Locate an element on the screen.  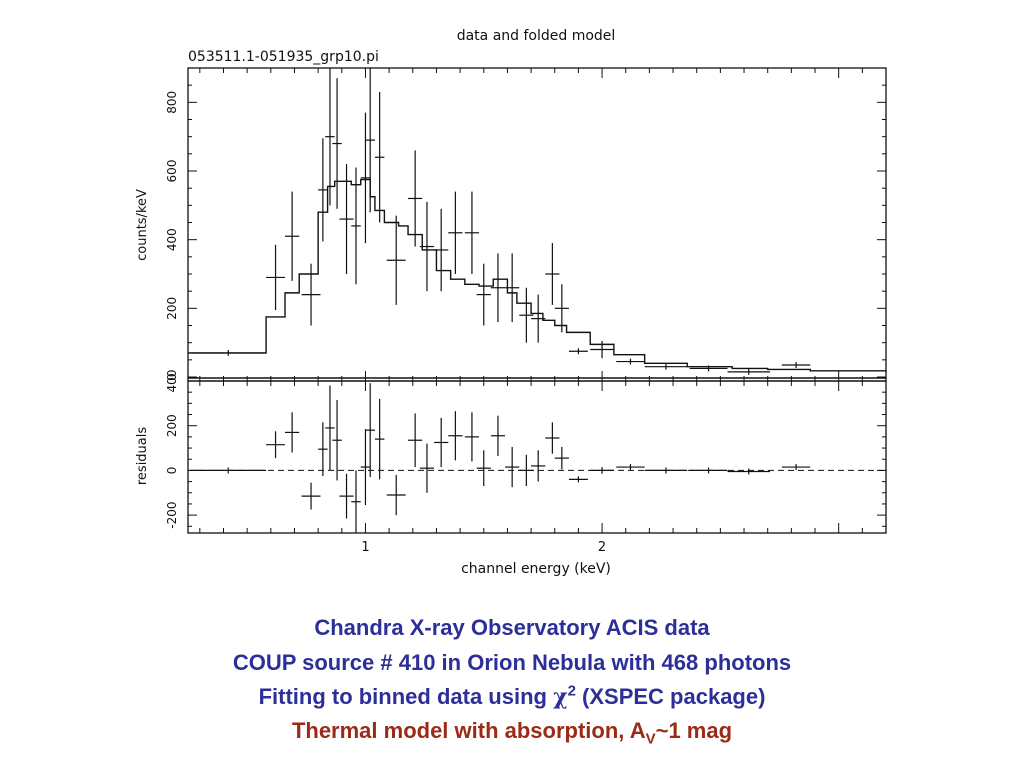
caption-line-4: Thermal model with absorption, AV~1 mag is located at coordinates (512, 732).